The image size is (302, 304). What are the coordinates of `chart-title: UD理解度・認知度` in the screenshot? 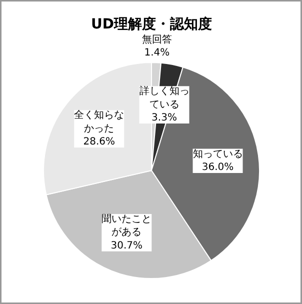 It's located at (151, 24).